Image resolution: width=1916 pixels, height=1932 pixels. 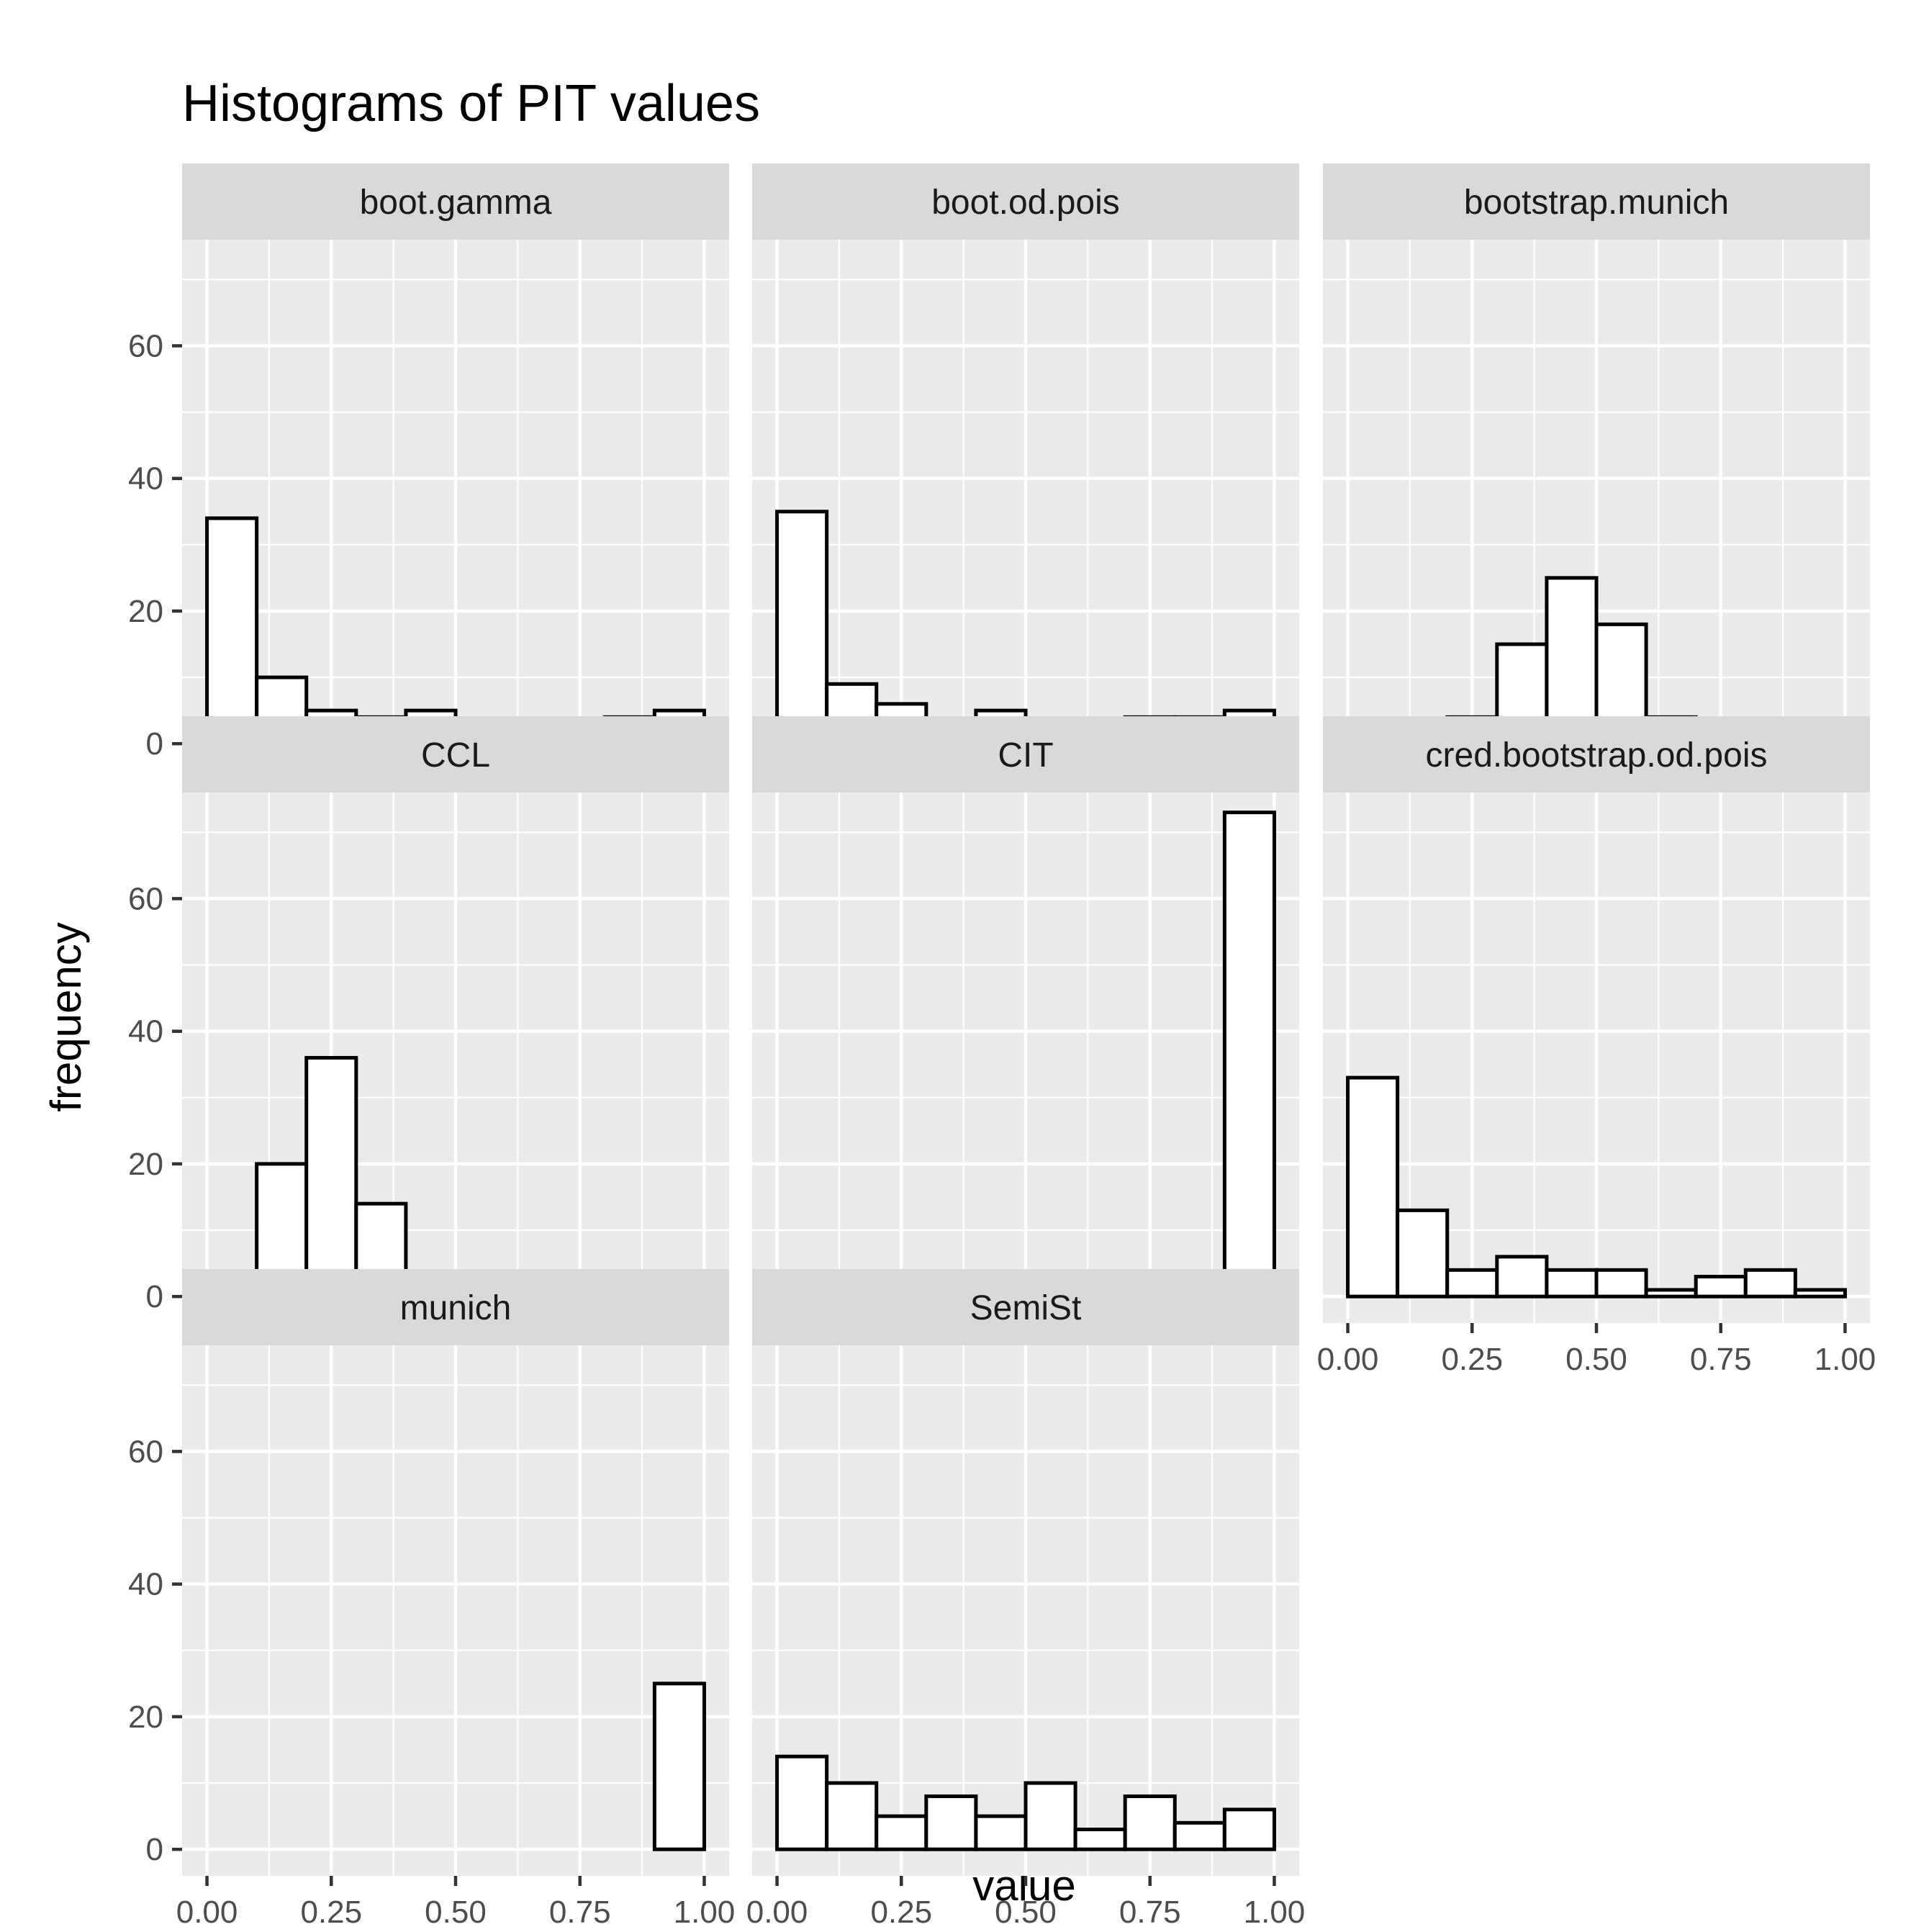 What do you see at coordinates (1025, 1019) in the screenshot?
I see `facet-panel-cit: CIT` at bounding box center [1025, 1019].